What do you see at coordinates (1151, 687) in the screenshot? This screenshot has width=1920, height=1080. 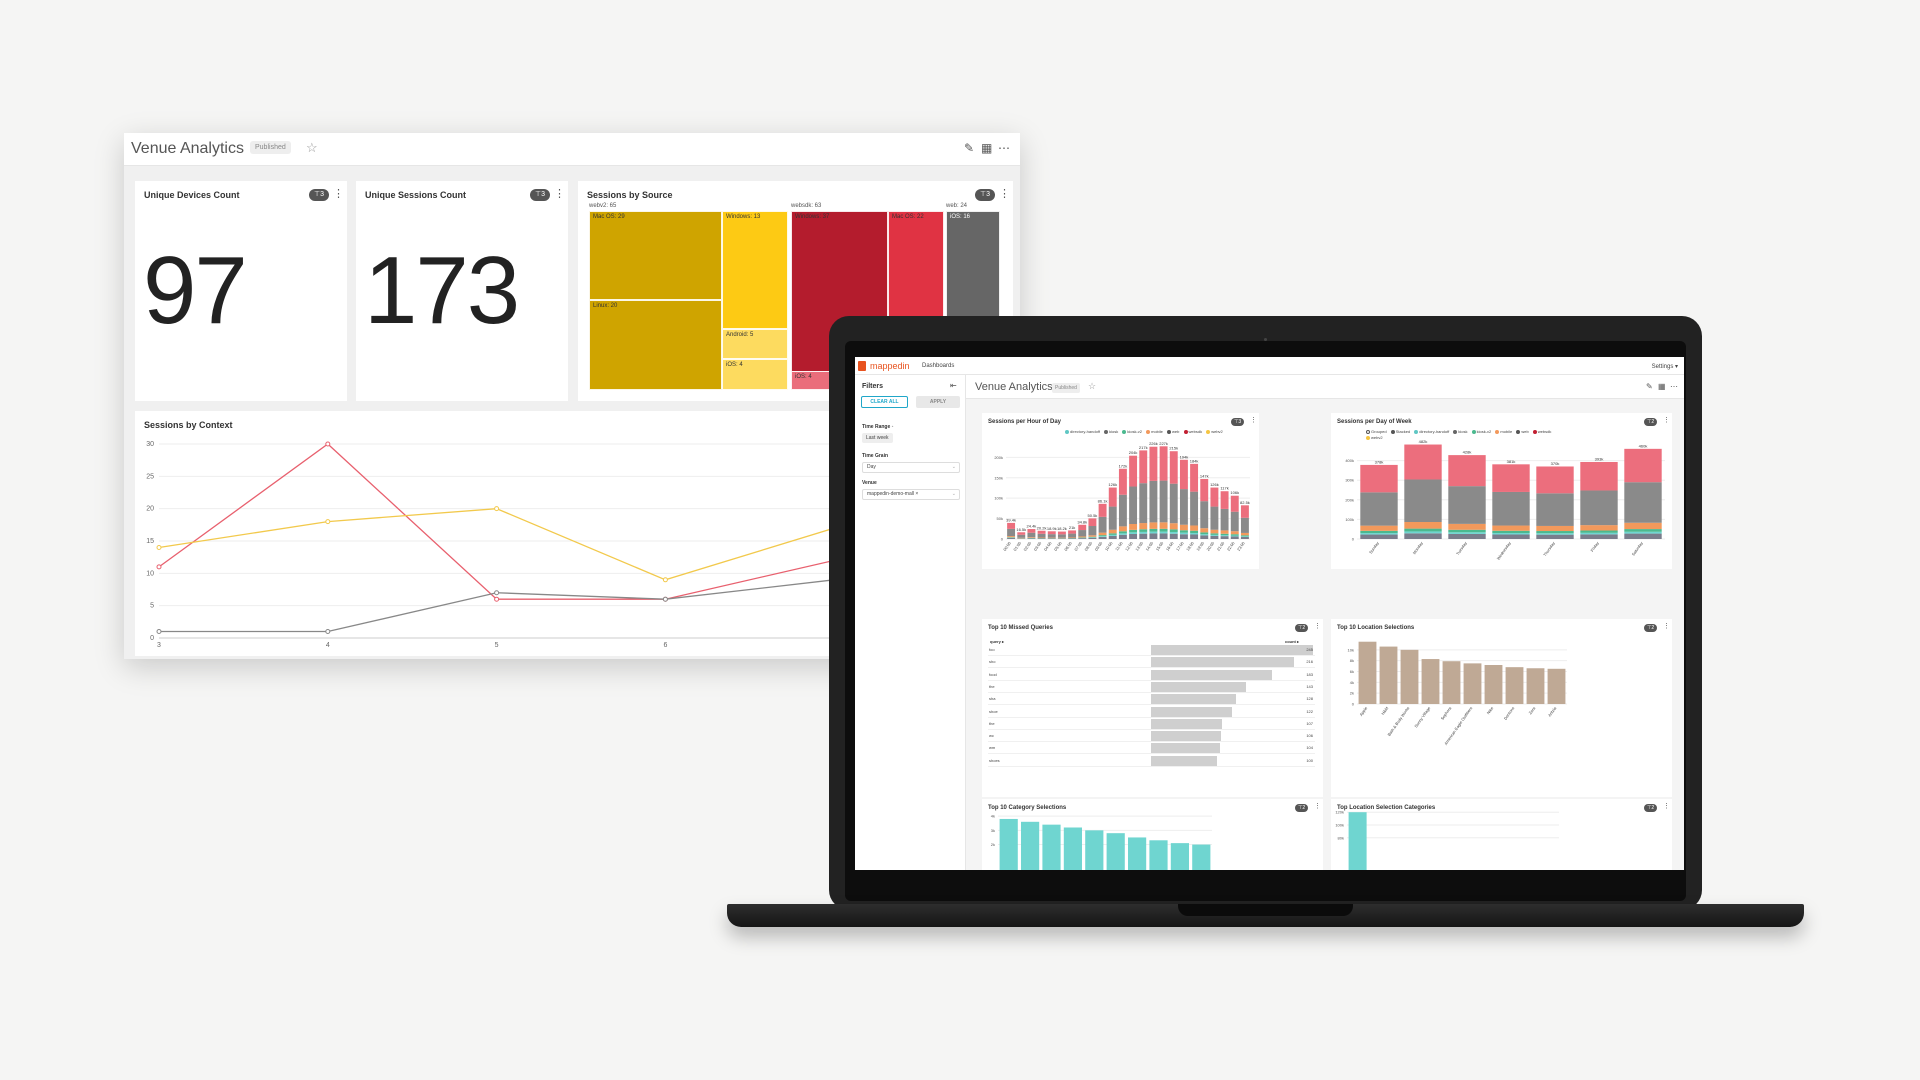 I see `table-row: the 143` at bounding box center [1151, 687].